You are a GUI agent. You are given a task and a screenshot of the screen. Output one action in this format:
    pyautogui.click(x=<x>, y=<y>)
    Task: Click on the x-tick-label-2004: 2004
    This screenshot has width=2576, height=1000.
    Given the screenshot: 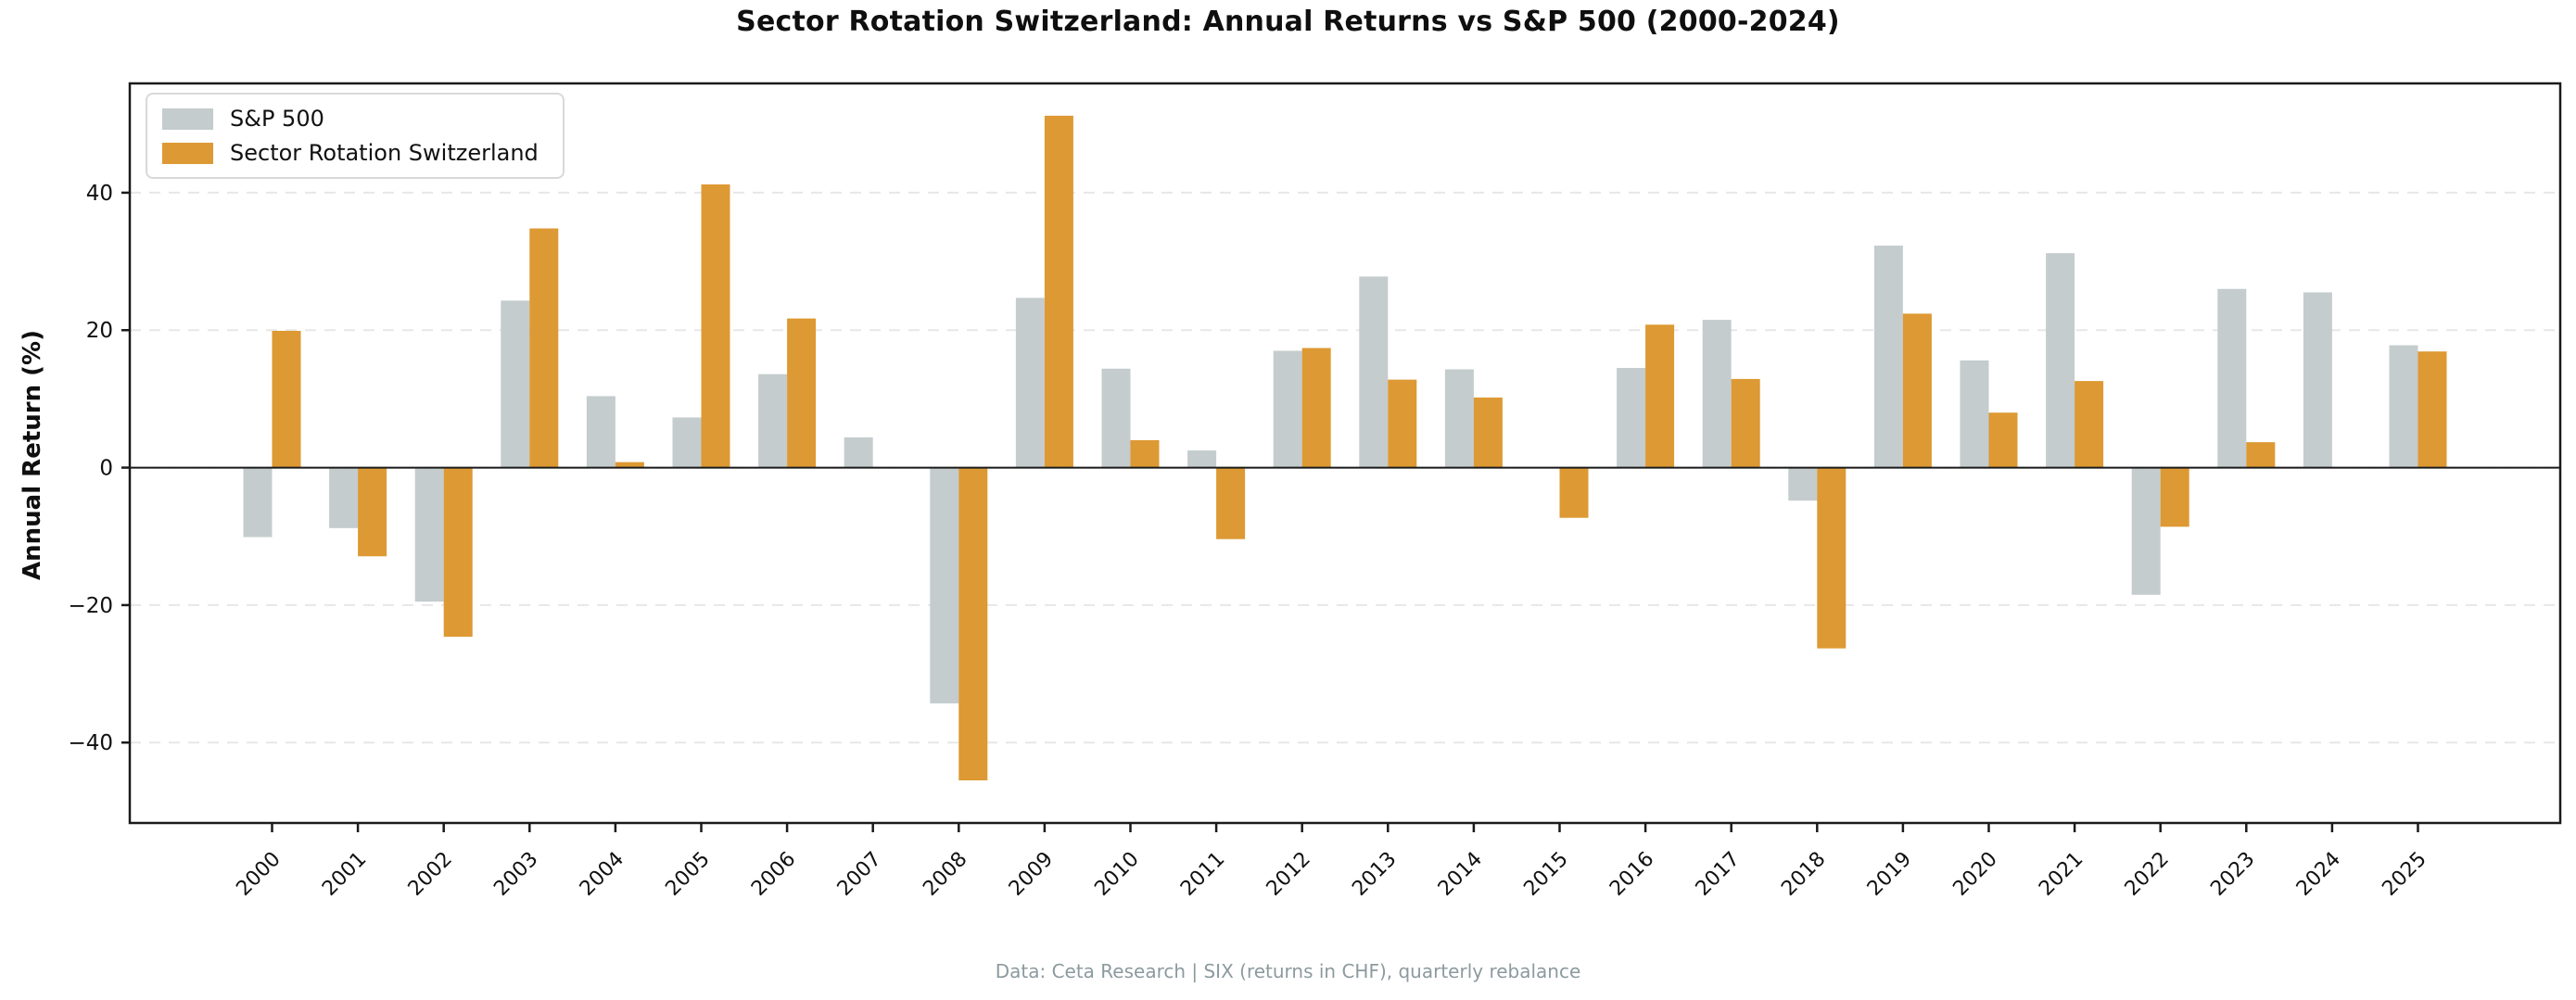 What is the action you would take?
    pyautogui.click(x=602, y=874)
    